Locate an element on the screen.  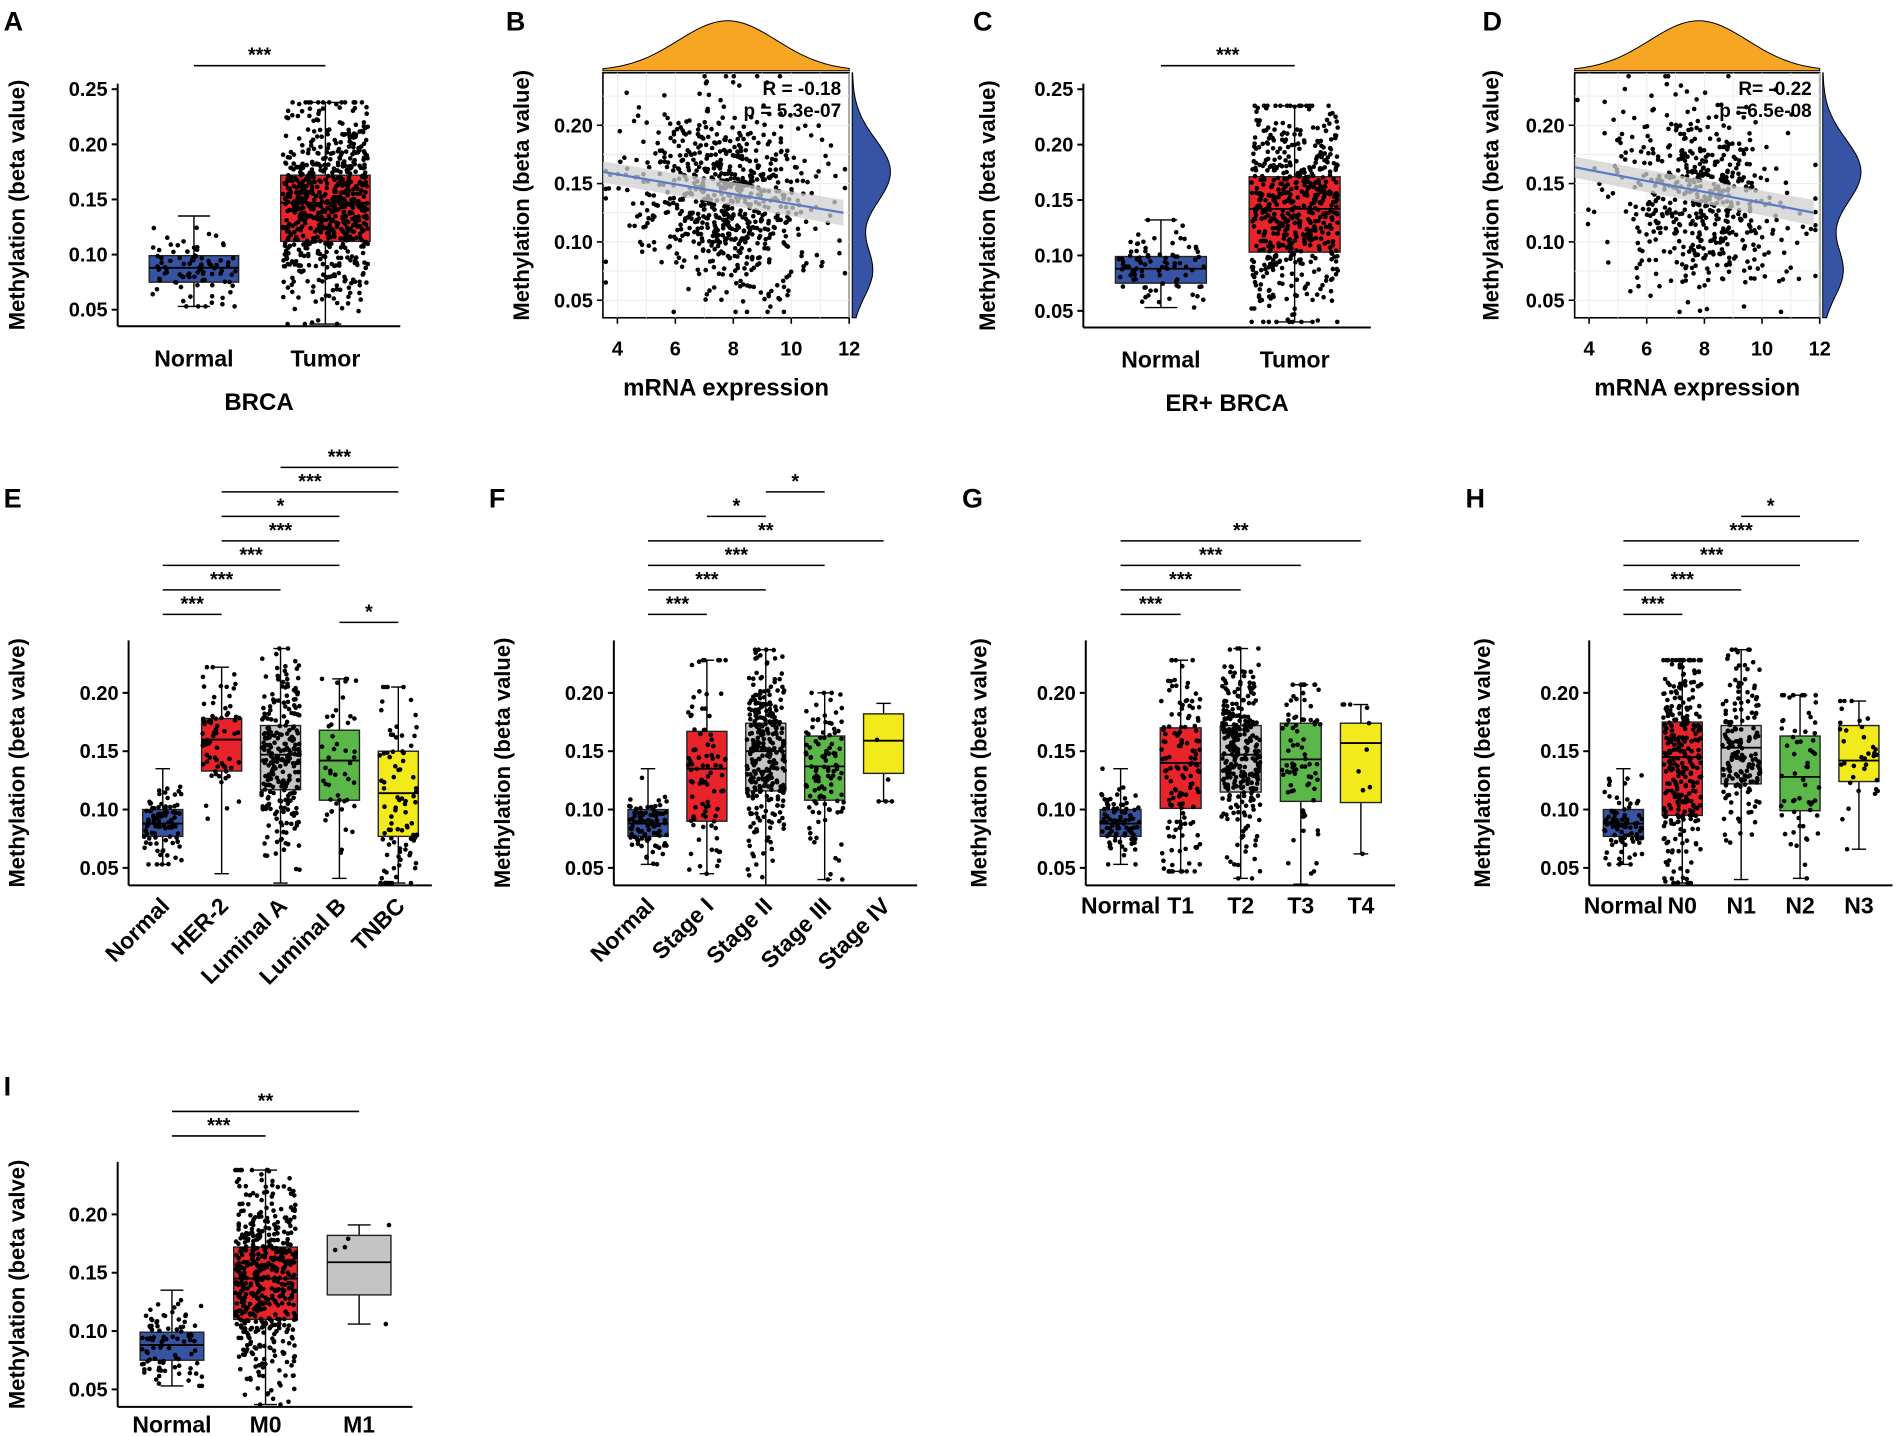
box-normal is located at coordinates (647, 817).